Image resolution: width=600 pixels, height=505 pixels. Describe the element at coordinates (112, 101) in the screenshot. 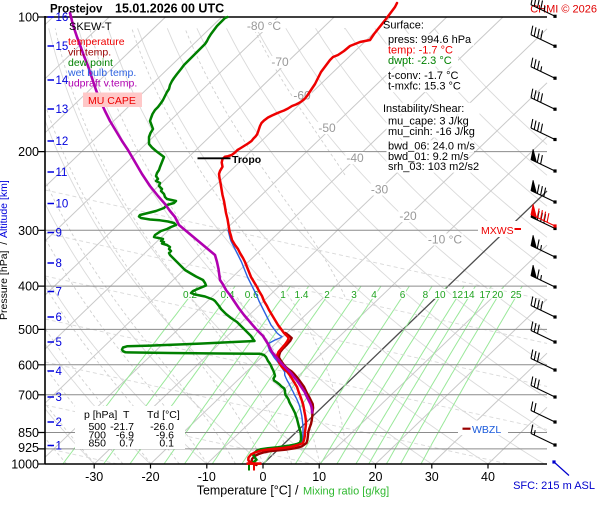

I see `svg-text: MU CAPE` at that location.